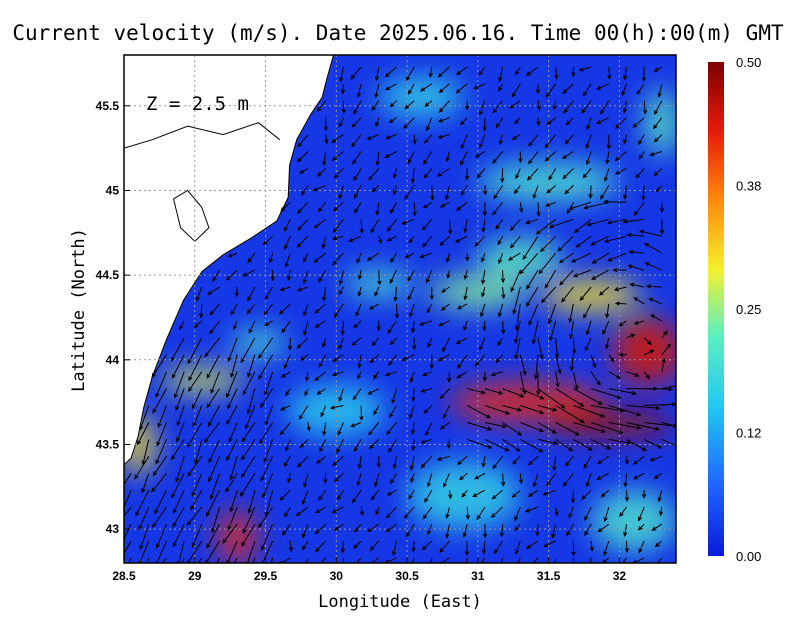 This screenshot has height=618, width=800. I want to click on speed-patch, so click(258, 343).